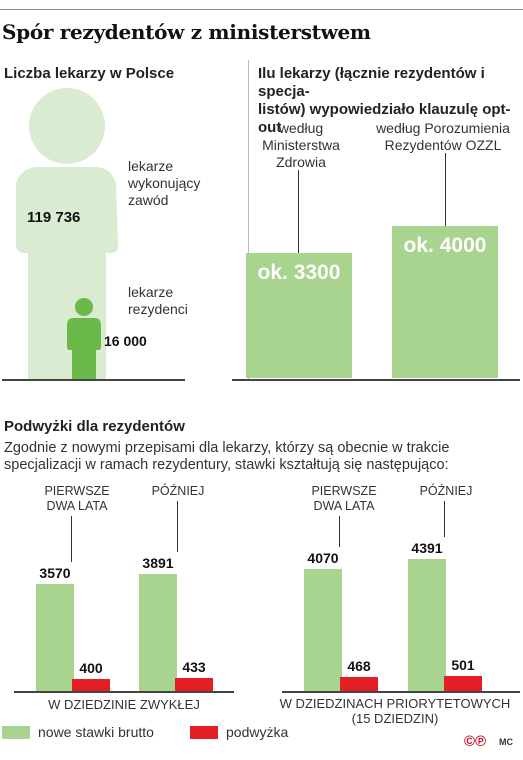 The image size is (523, 760). I want to click on period-label-0-0: PIERWSZE DWA LATA, so click(77, 498).